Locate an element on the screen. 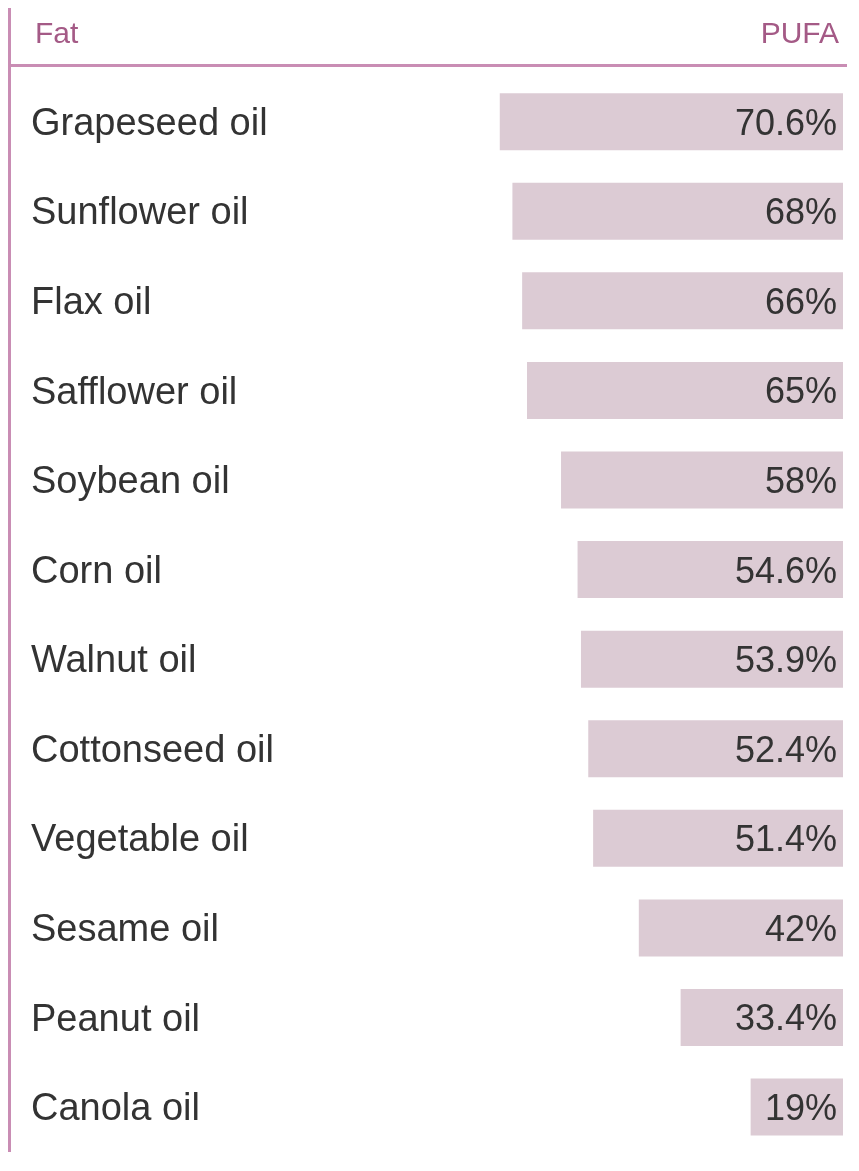  y-axis-title: Fat is located at coordinates (57, 33).